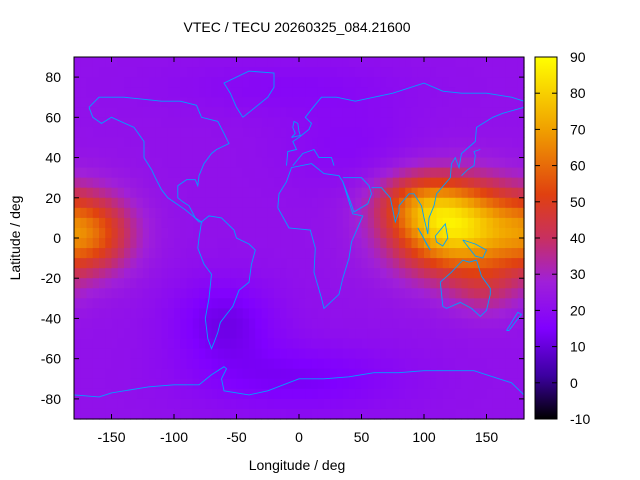 This screenshot has height=480, width=640. What do you see at coordinates (111, 437) in the screenshot?
I see `x-tick-label: -150` at bounding box center [111, 437].